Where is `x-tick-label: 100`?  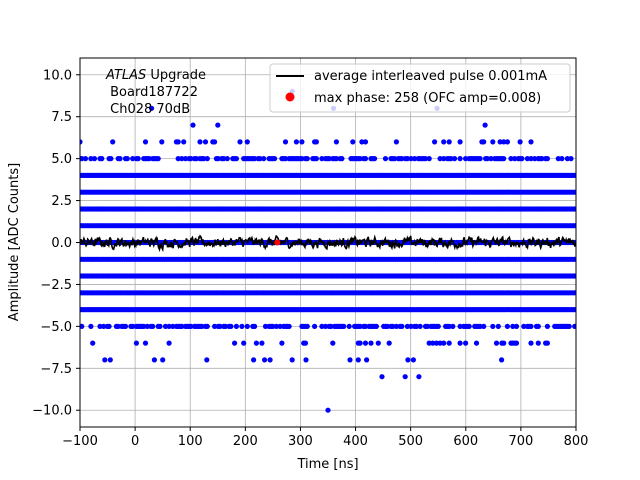
x-tick-label: 100 is located at coordinates (190, 441).